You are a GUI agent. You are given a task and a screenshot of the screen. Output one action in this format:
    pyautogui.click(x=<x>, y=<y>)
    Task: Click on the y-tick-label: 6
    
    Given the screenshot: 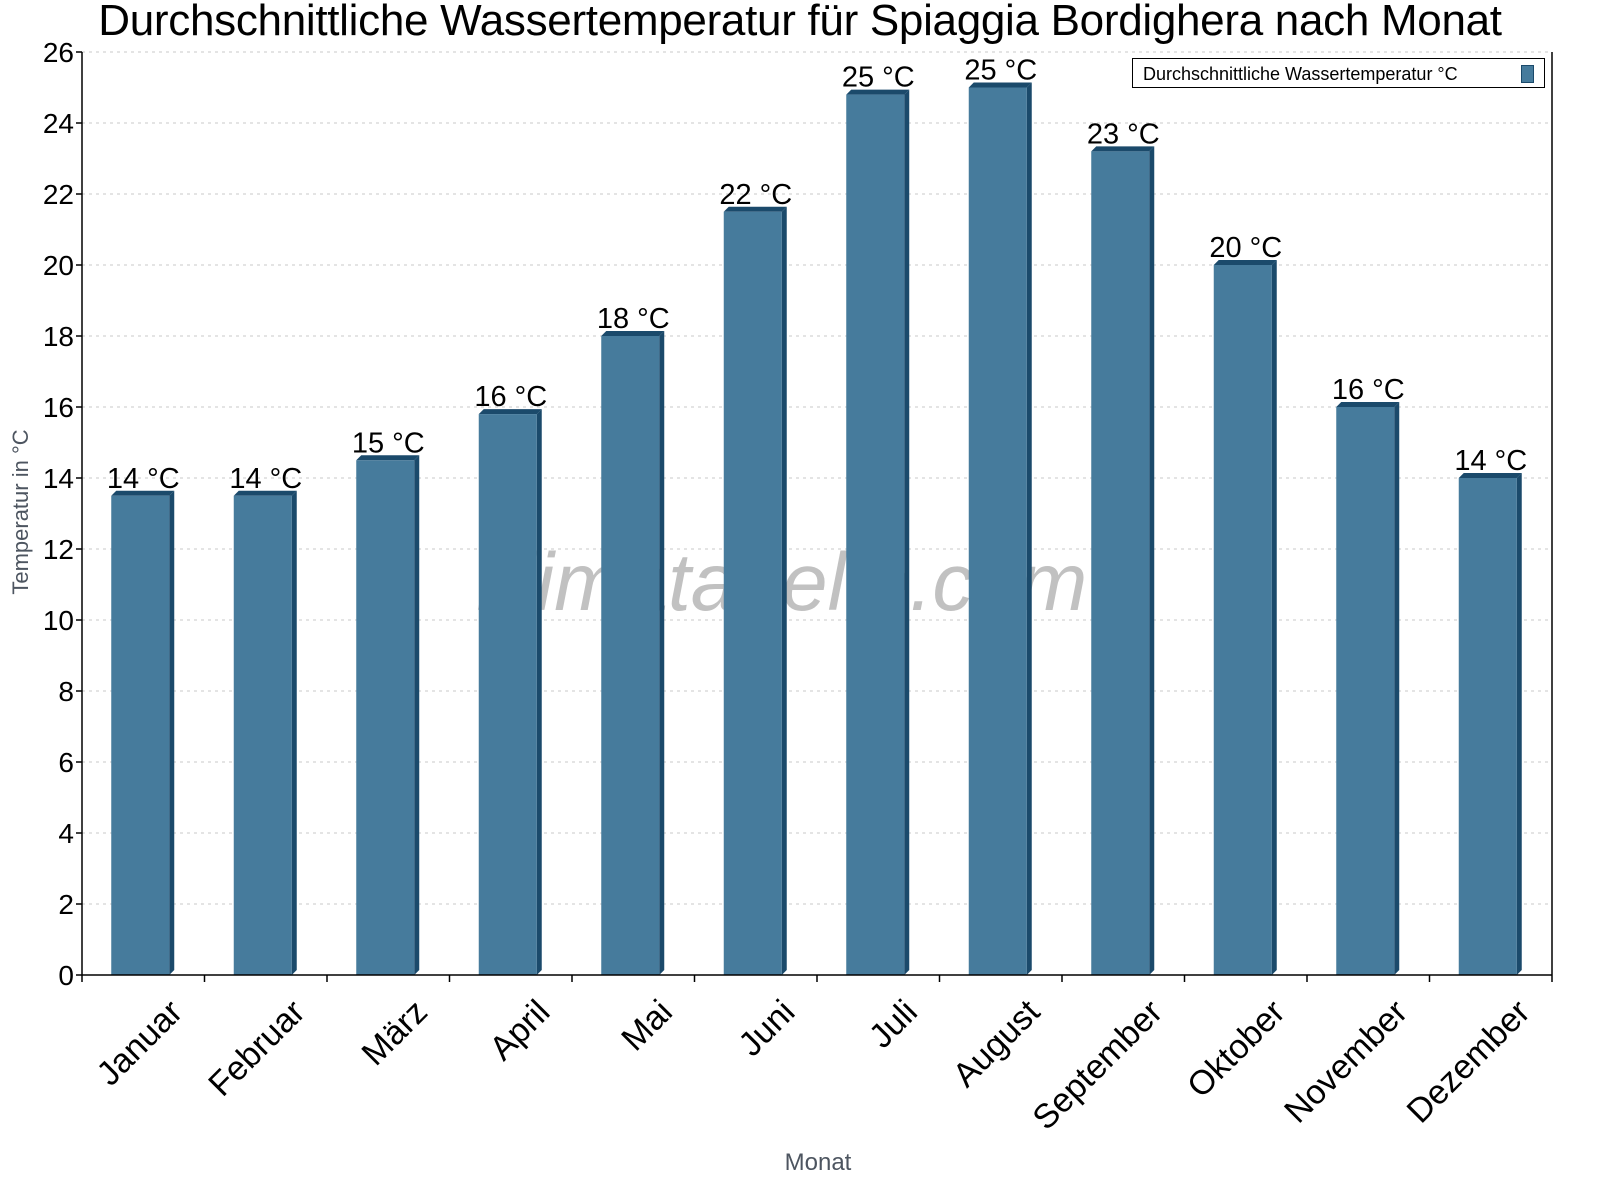 What is the action you would take?
    pyautogui.click(x=66, y=762)
    